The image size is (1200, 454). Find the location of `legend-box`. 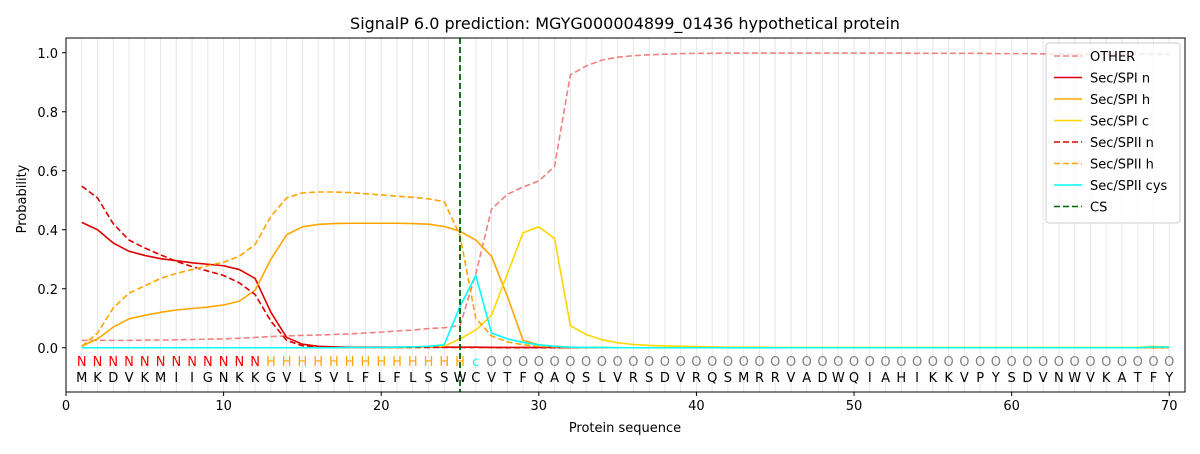

legend-box is located at coordinates (1113, 133).